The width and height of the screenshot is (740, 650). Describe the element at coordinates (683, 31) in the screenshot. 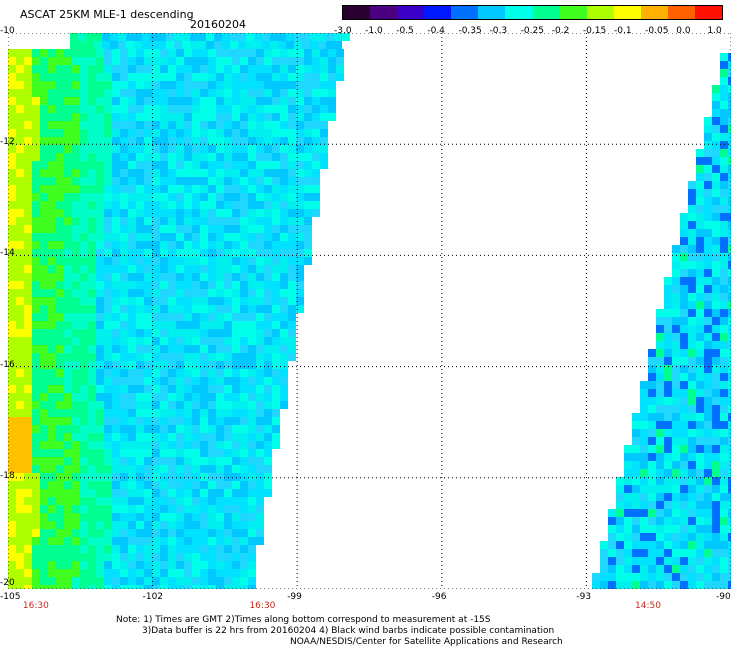

I see `color-scale-label: 0.0` at that location.